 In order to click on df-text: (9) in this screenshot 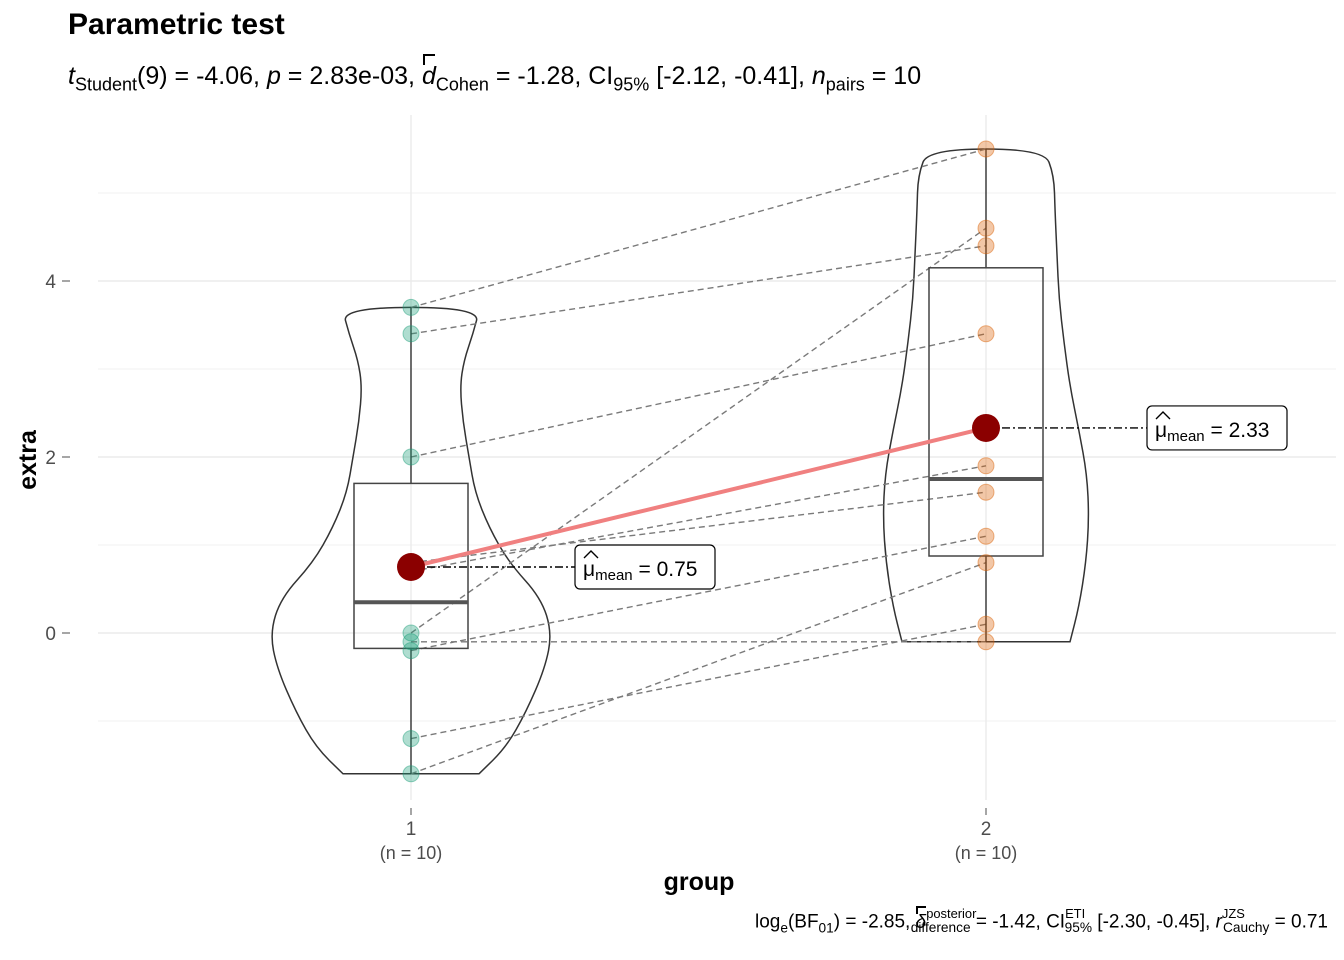, I will do `click(152, 76)`.